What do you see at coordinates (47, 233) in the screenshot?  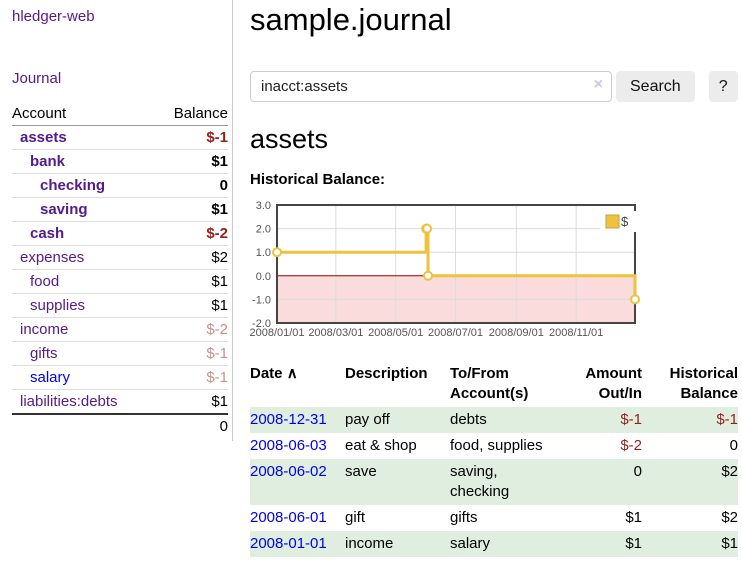 I see `sidebar-account-cash: cash` at bounding box center [47, 233].